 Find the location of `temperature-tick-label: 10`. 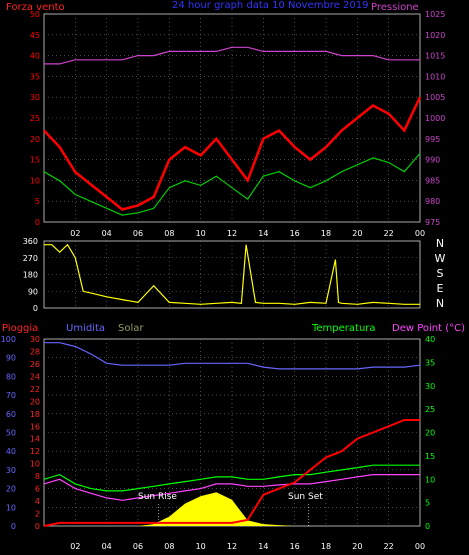

temperature-tick-label: 10 is located at coordinates (430, 479).